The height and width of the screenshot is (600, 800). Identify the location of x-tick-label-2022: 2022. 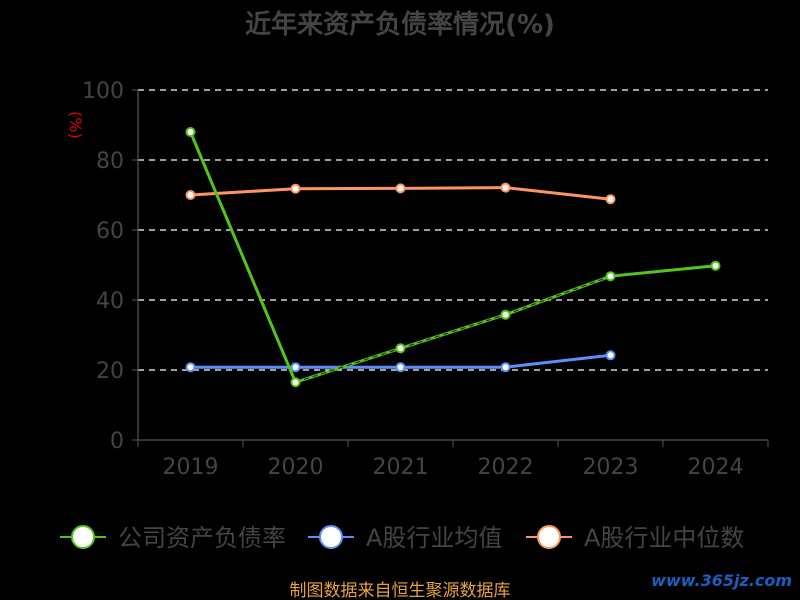
(506, 467).